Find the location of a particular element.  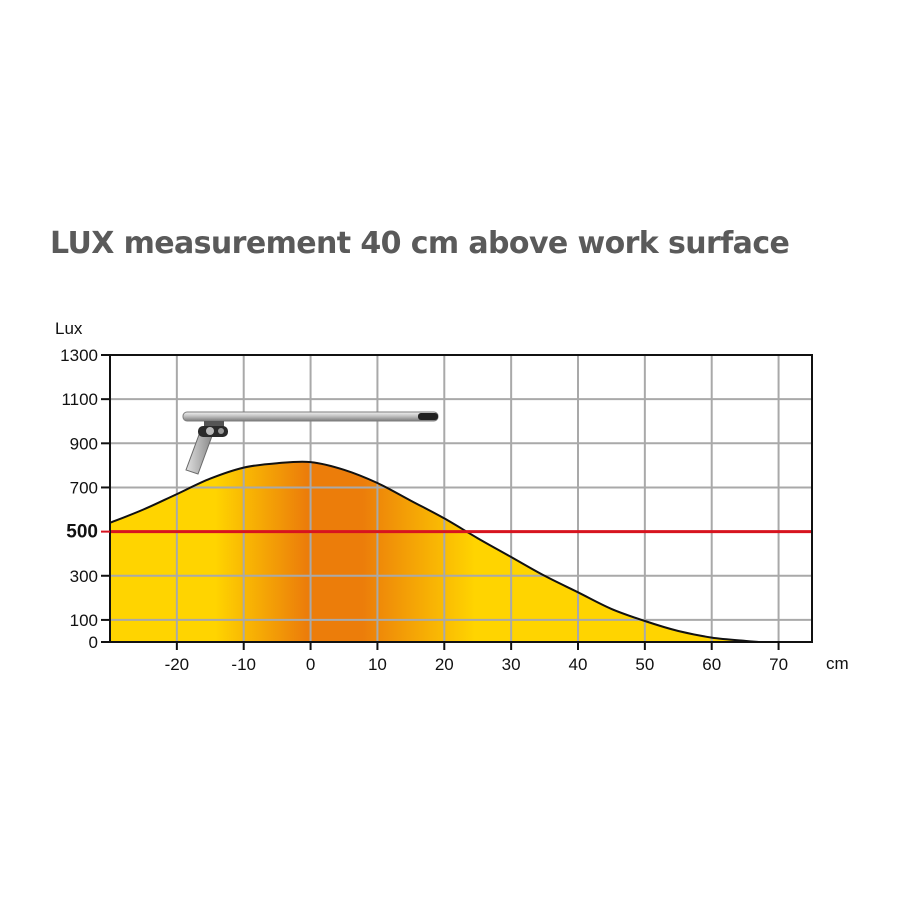

x-axis-label: cm is located at coordinates (837, 663).